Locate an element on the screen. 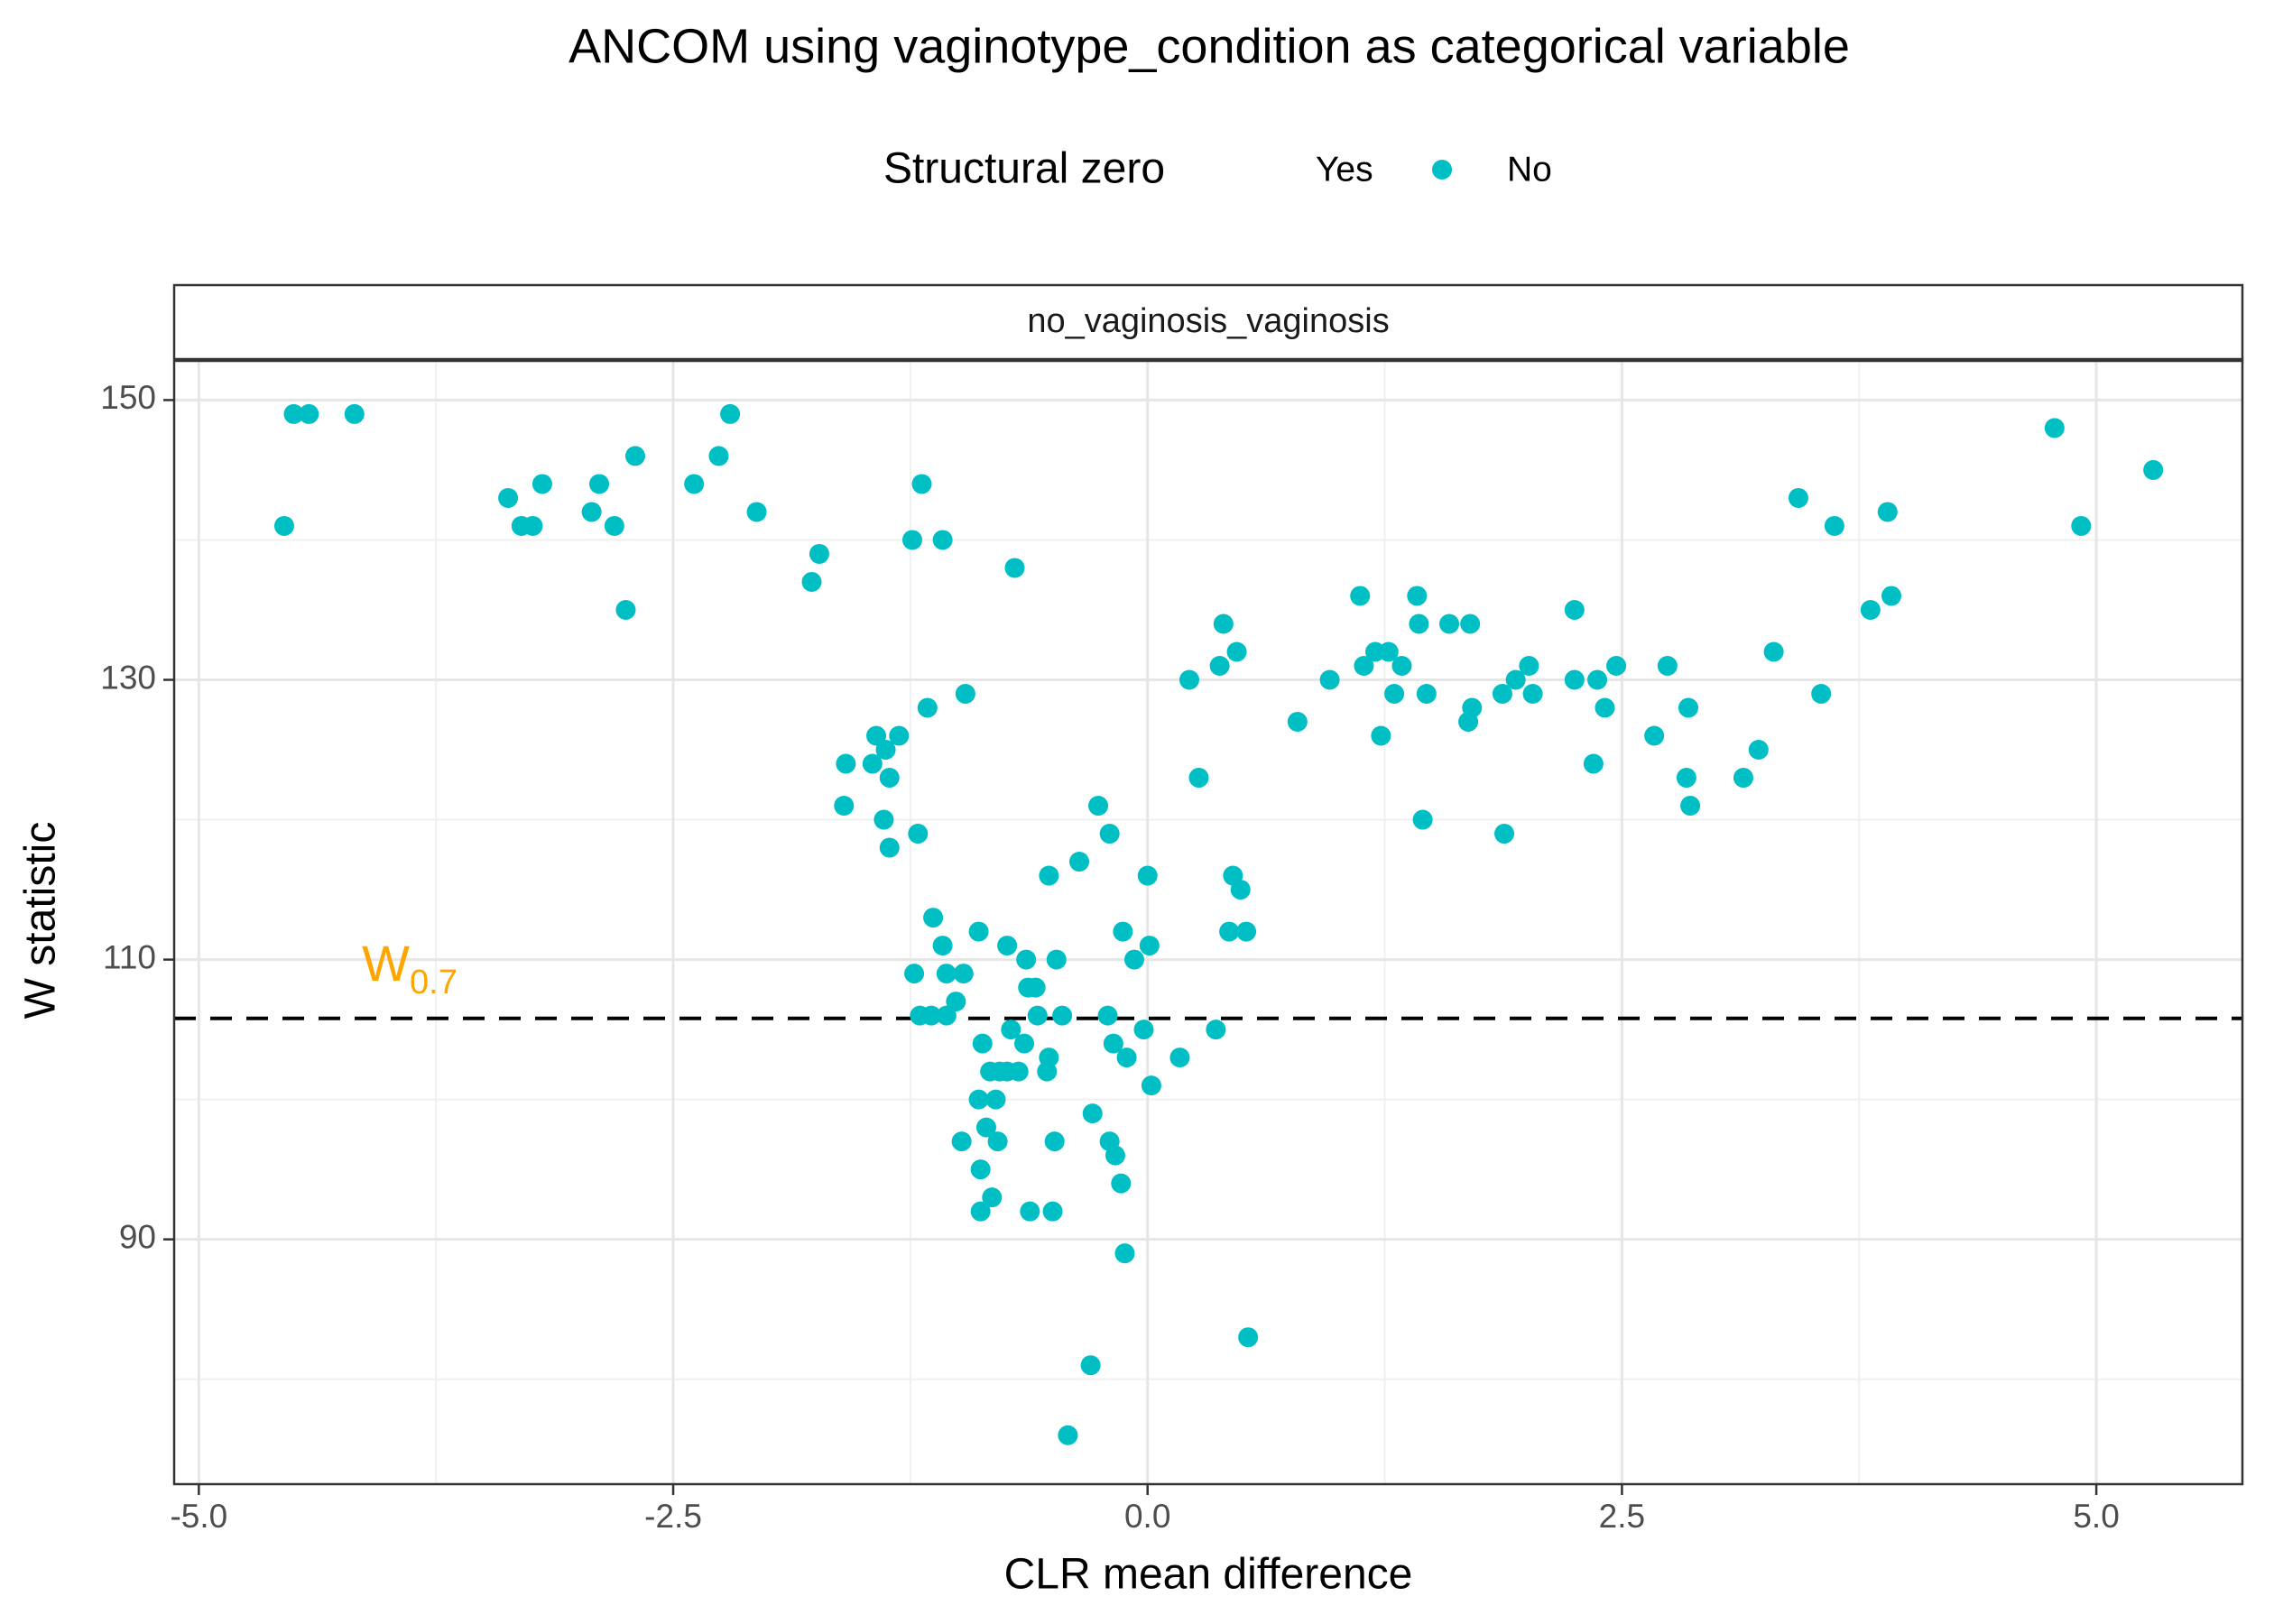 The image size is (2274, 1624). x-tick-label: 2.5 is located at coordinates (1622, 1517).